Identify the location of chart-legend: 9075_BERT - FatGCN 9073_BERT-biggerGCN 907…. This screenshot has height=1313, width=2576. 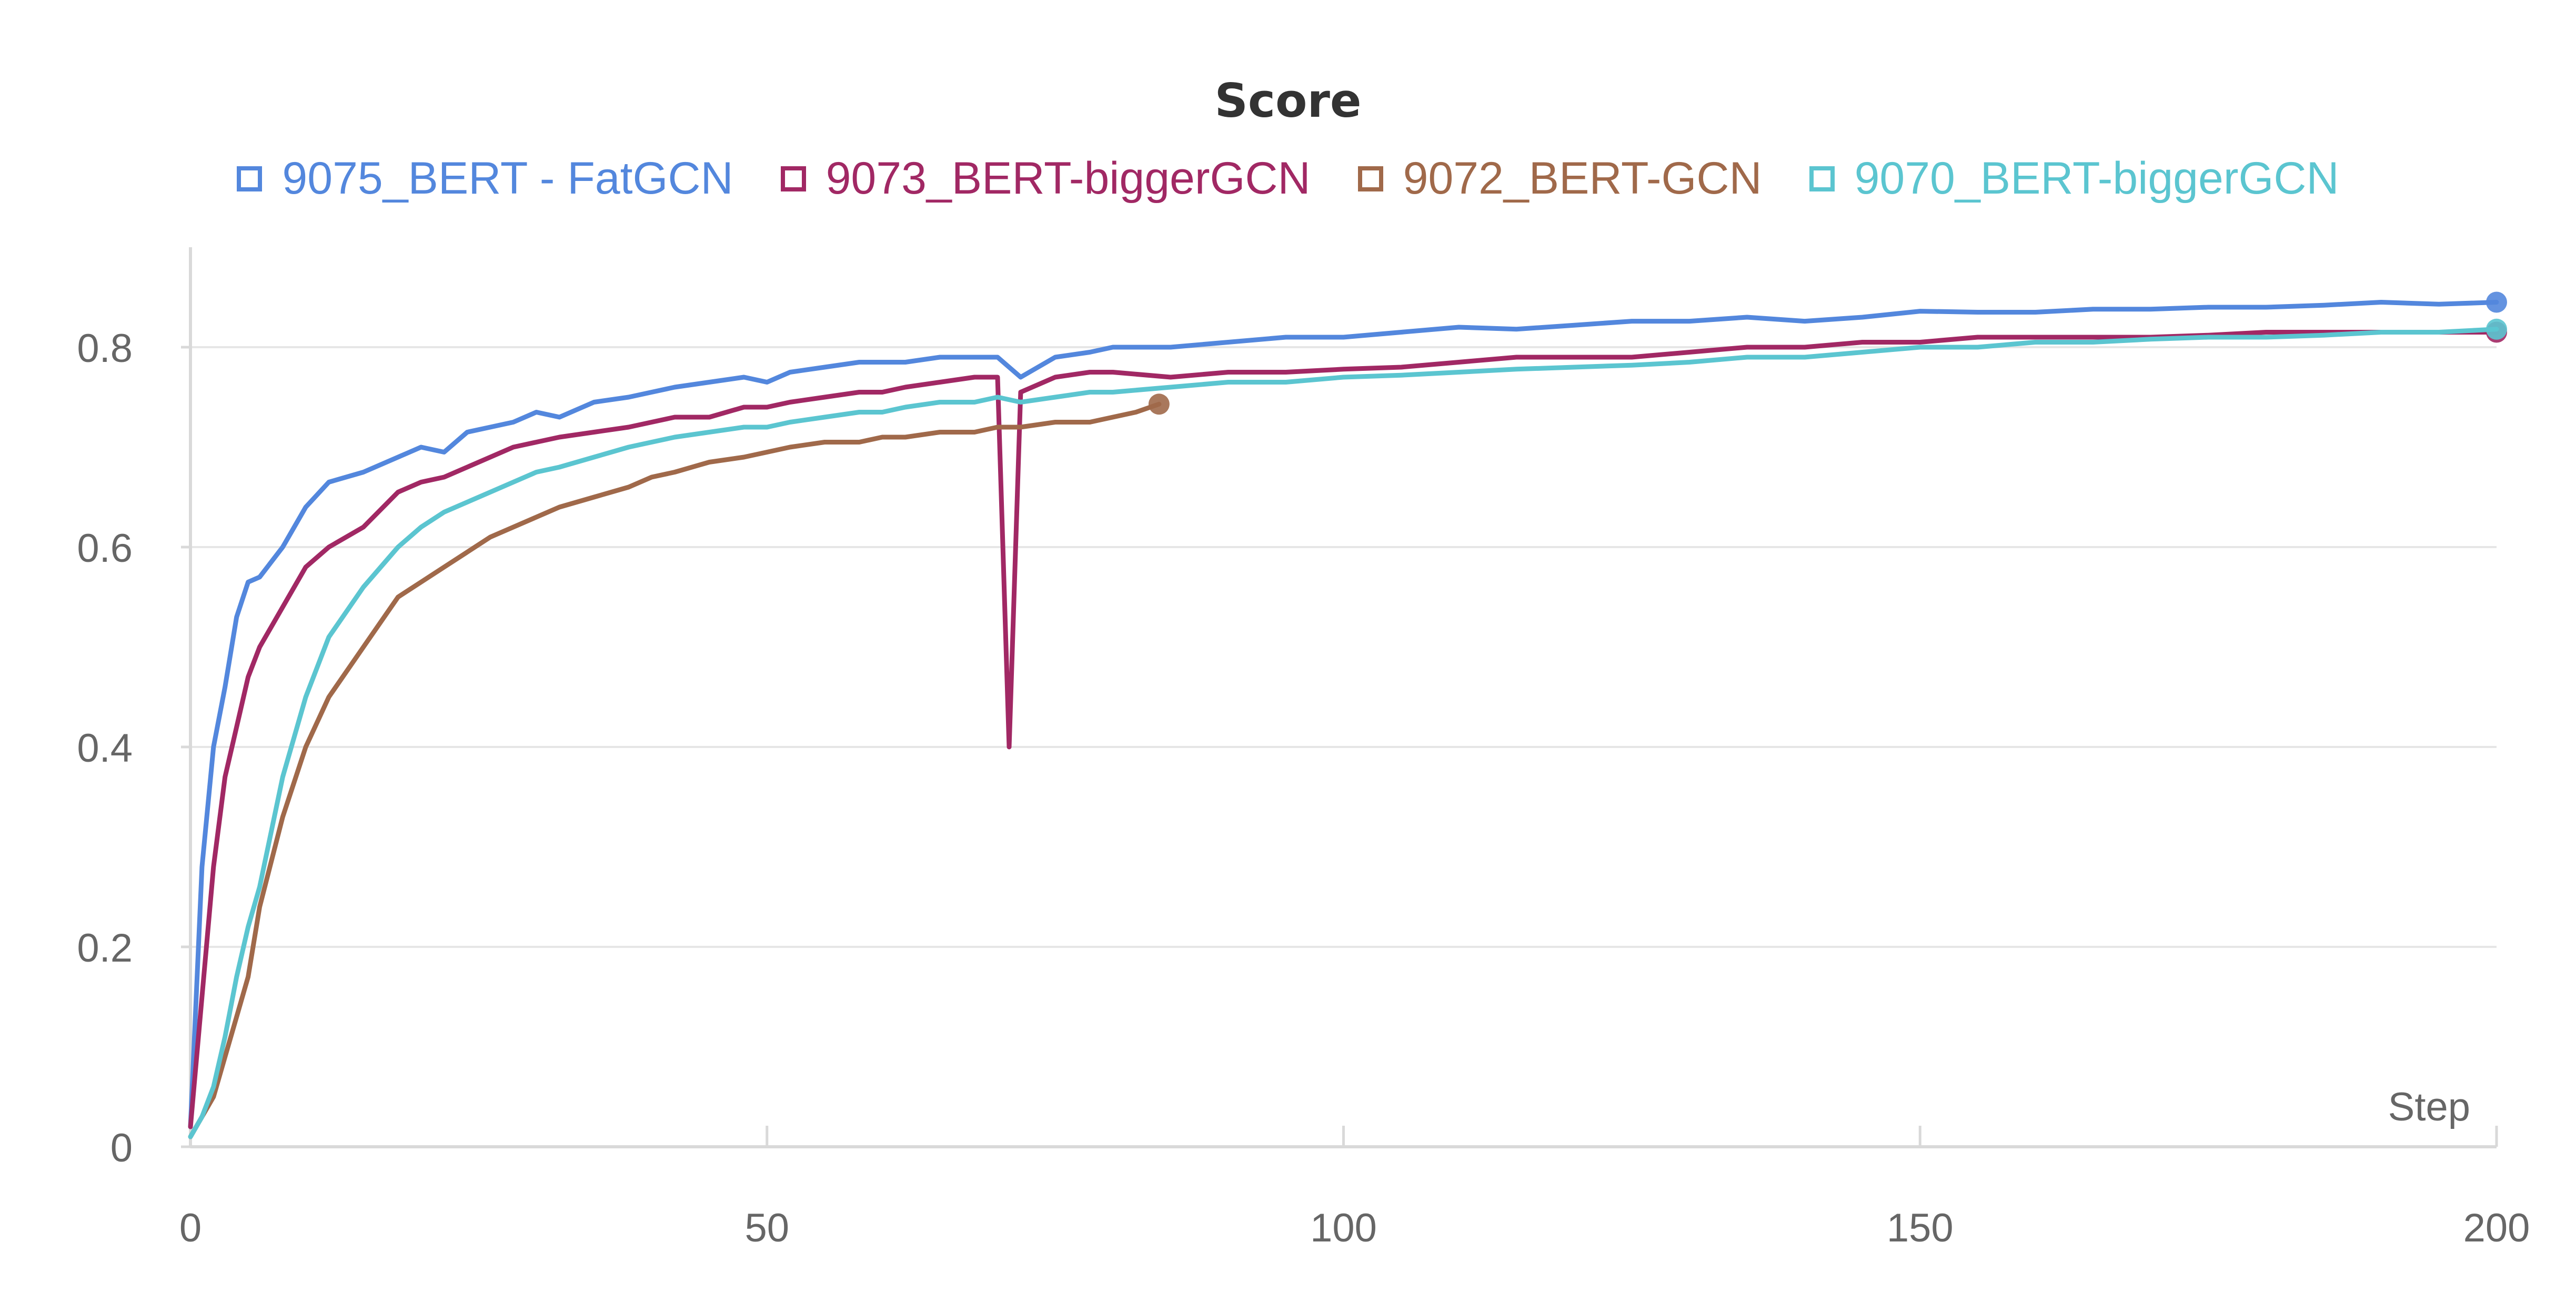
(1288, 179).